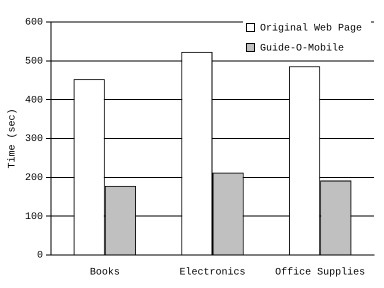  Describe the element at coordinates (34, 62) in the screenshot. I see `y-tick-label: 500` at that location.